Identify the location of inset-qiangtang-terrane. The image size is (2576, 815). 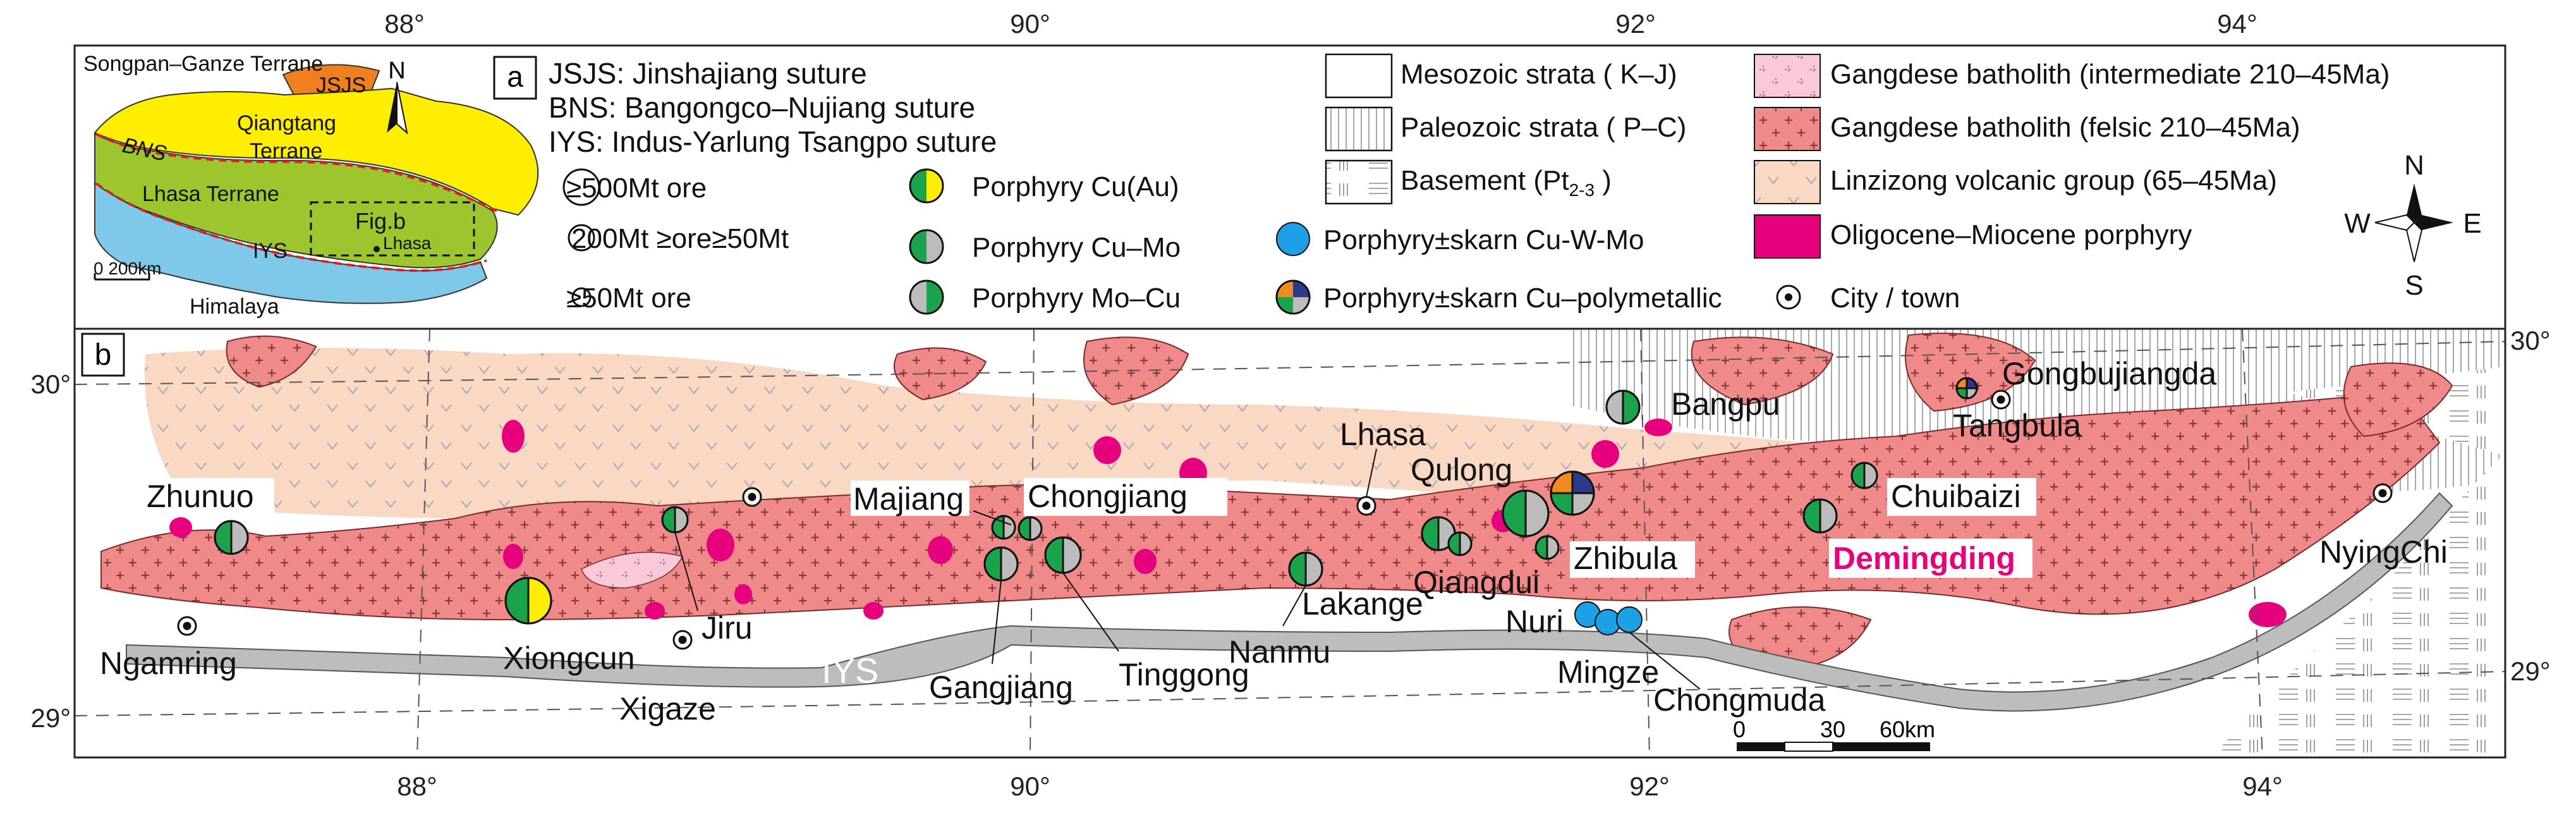
(316, 152).